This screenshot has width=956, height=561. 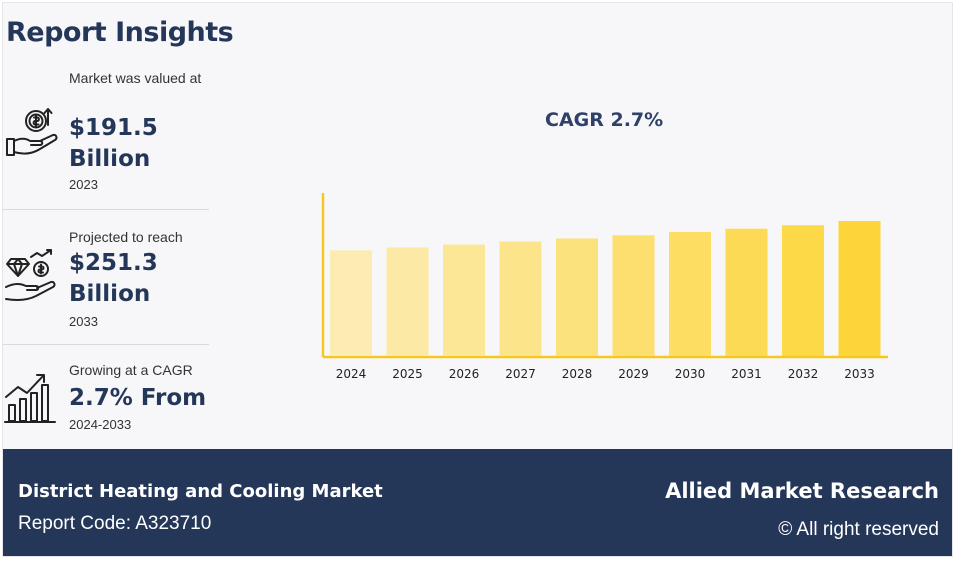 What do you see at coordinates (464, 374) in the screenshot?
I see `x-tick-label: 2026` at bounding box center [464, 374].